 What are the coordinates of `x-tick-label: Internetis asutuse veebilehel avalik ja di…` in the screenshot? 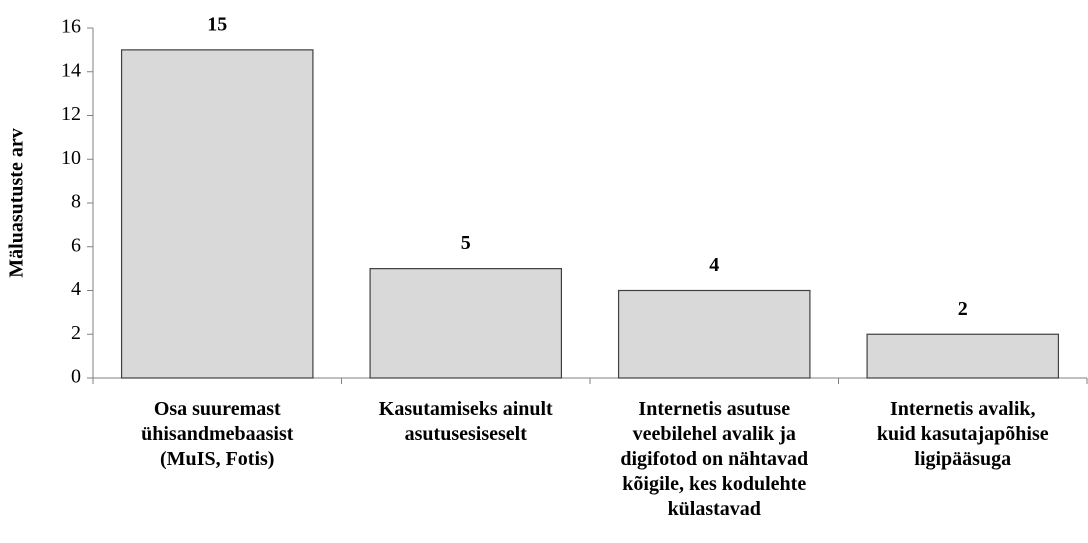 It's located at (714, 459).